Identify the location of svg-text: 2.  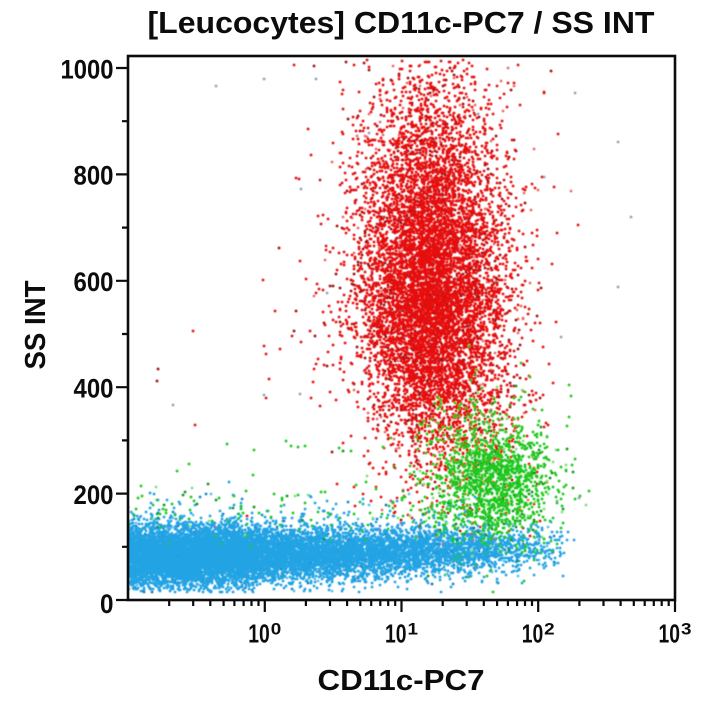
(549, 629).